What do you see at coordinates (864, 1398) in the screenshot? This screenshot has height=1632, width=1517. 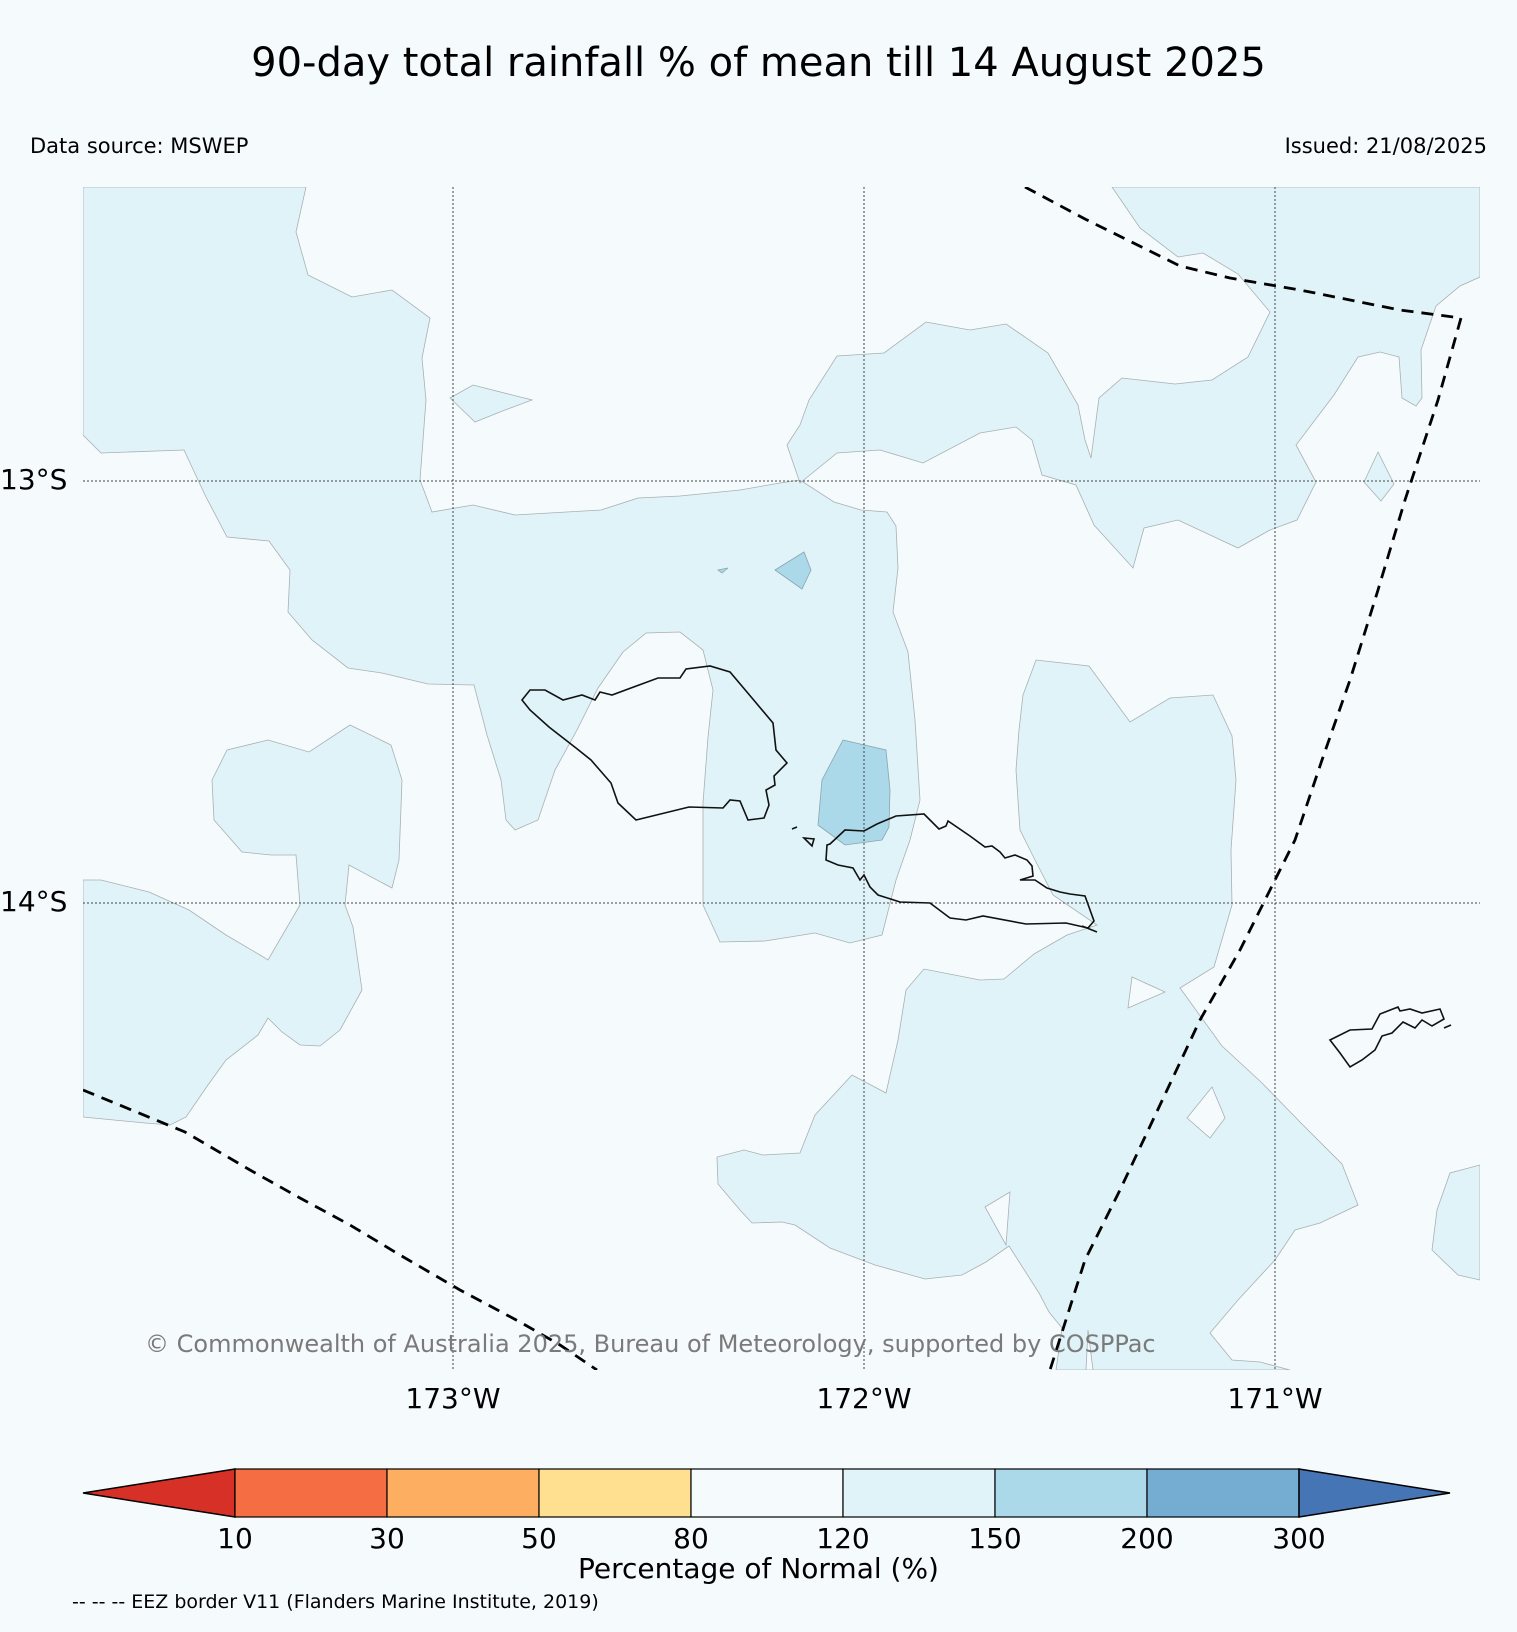 I see `lon-label-172w: 172°W` at bounding box center [864, 1398].